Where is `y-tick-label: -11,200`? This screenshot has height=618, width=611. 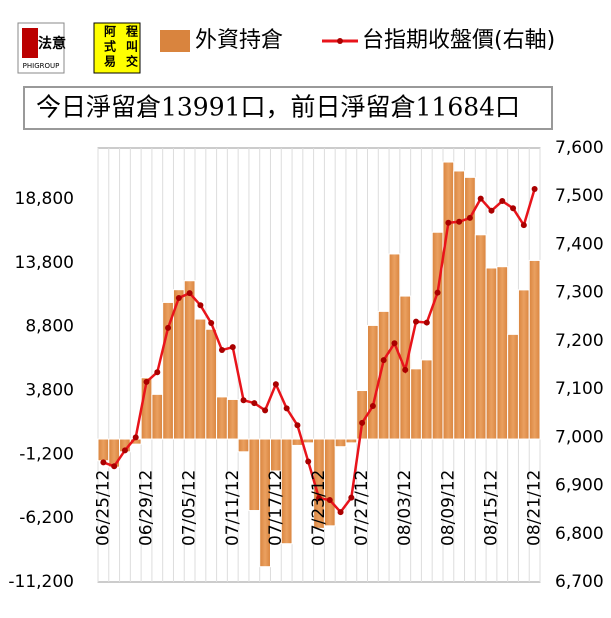 y-tick-label: -11,200 is located at coordinates (41, 582).